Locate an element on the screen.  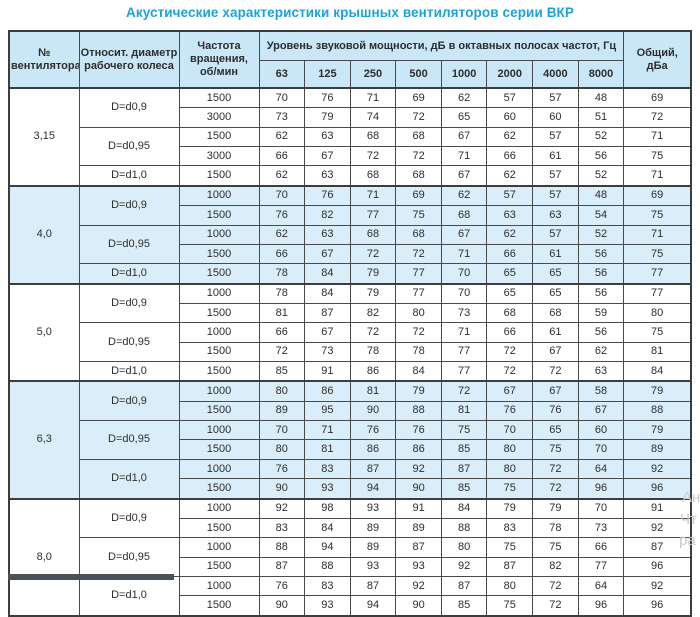
cell-level: 90 is located at coordinates (373, 411).